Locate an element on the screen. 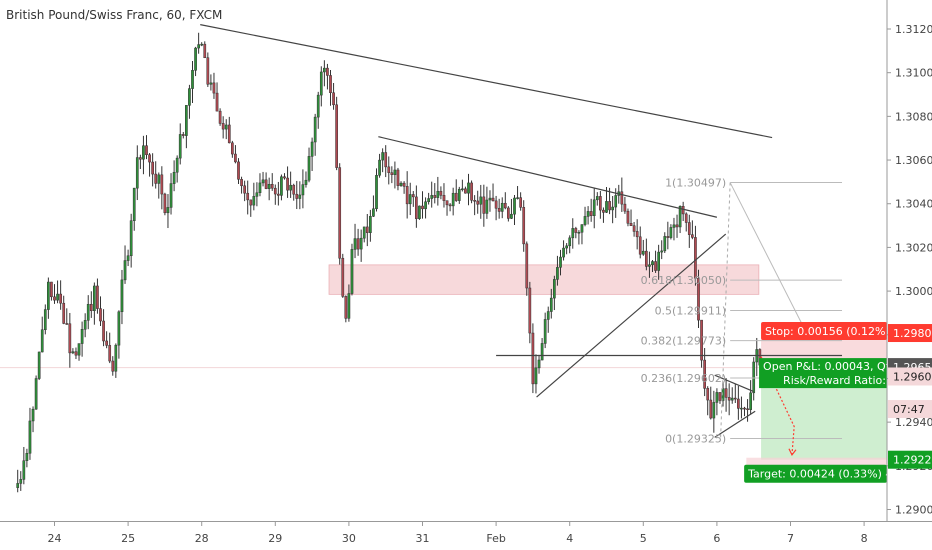 This screenshot has width=932, height=550. price-tick-label: 1.29400 is located at coordinates (913, 422).